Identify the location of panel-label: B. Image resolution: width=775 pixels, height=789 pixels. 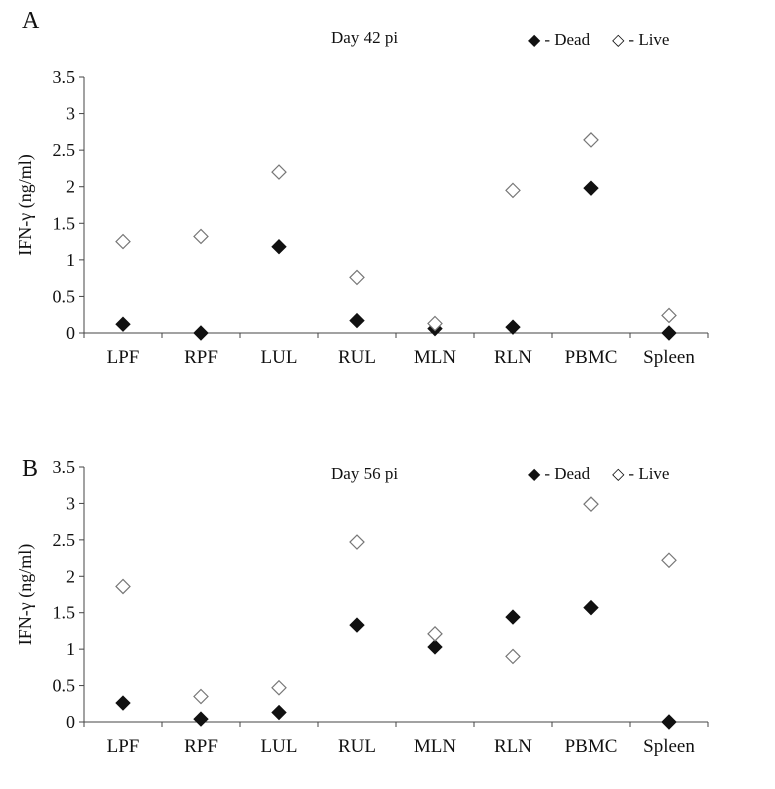
(30, 469).